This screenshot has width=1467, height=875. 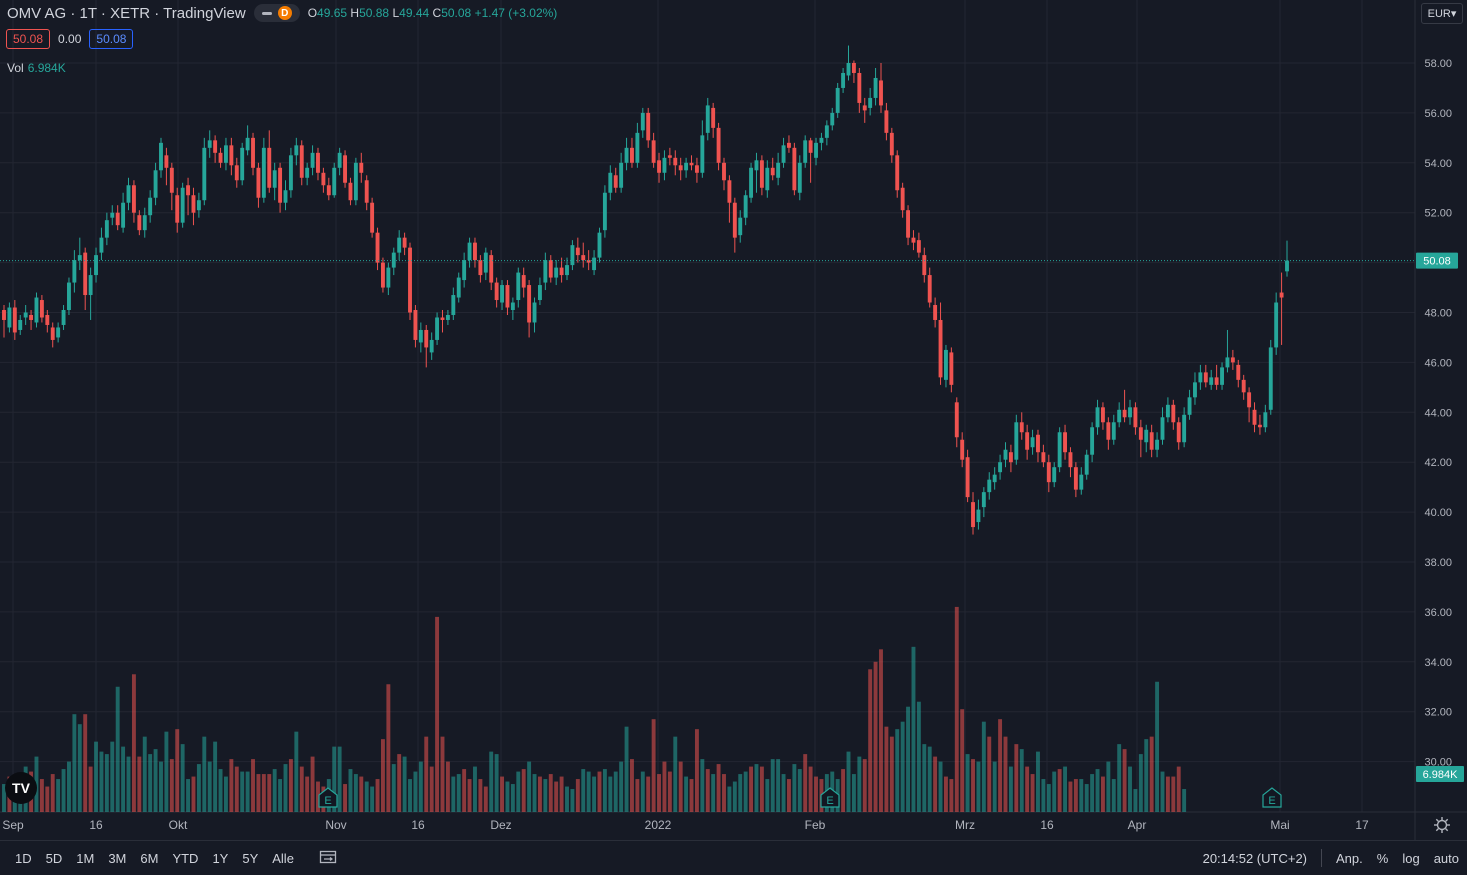 I want to click on tradingview-logo-icon: TV, so click(x=21, y=788).